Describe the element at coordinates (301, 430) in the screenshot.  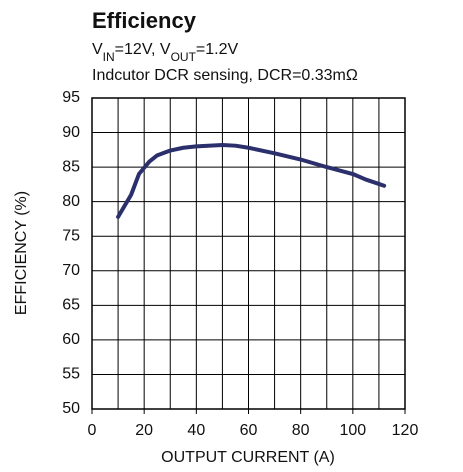
I see `x-tick-label: 80` at that location.